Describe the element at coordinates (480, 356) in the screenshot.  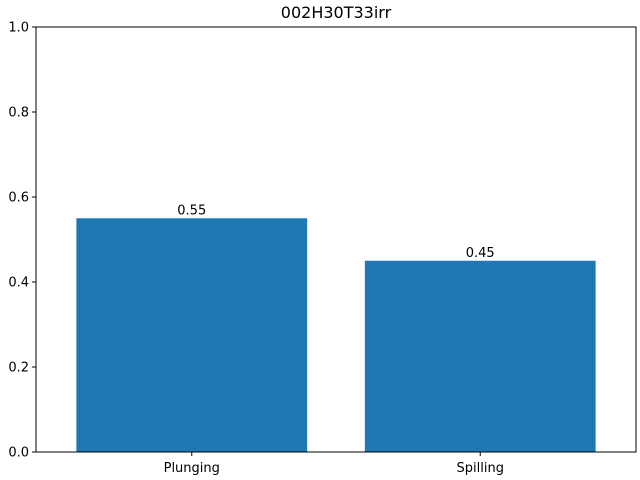
I see `bar-spilling` at that location.